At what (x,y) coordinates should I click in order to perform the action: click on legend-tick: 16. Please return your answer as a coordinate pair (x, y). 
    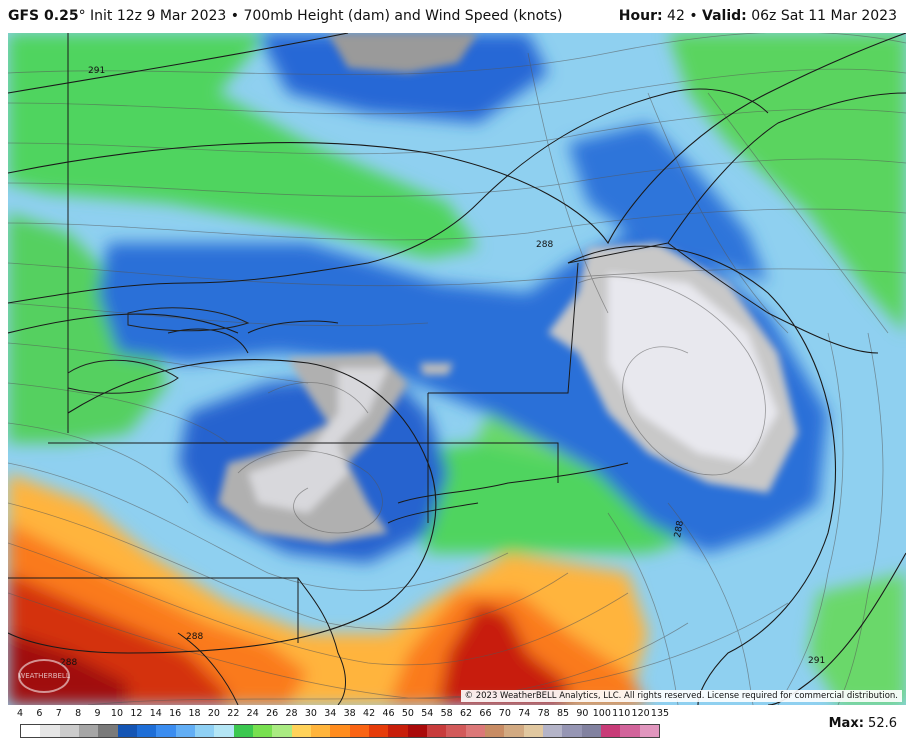
    Looking at the image, I should click on (175, 713).